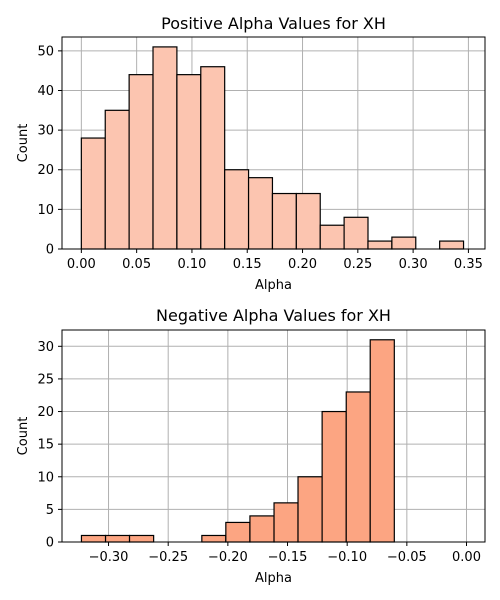  I want to click on x-tick-label: 0.05, so click(136, 264).